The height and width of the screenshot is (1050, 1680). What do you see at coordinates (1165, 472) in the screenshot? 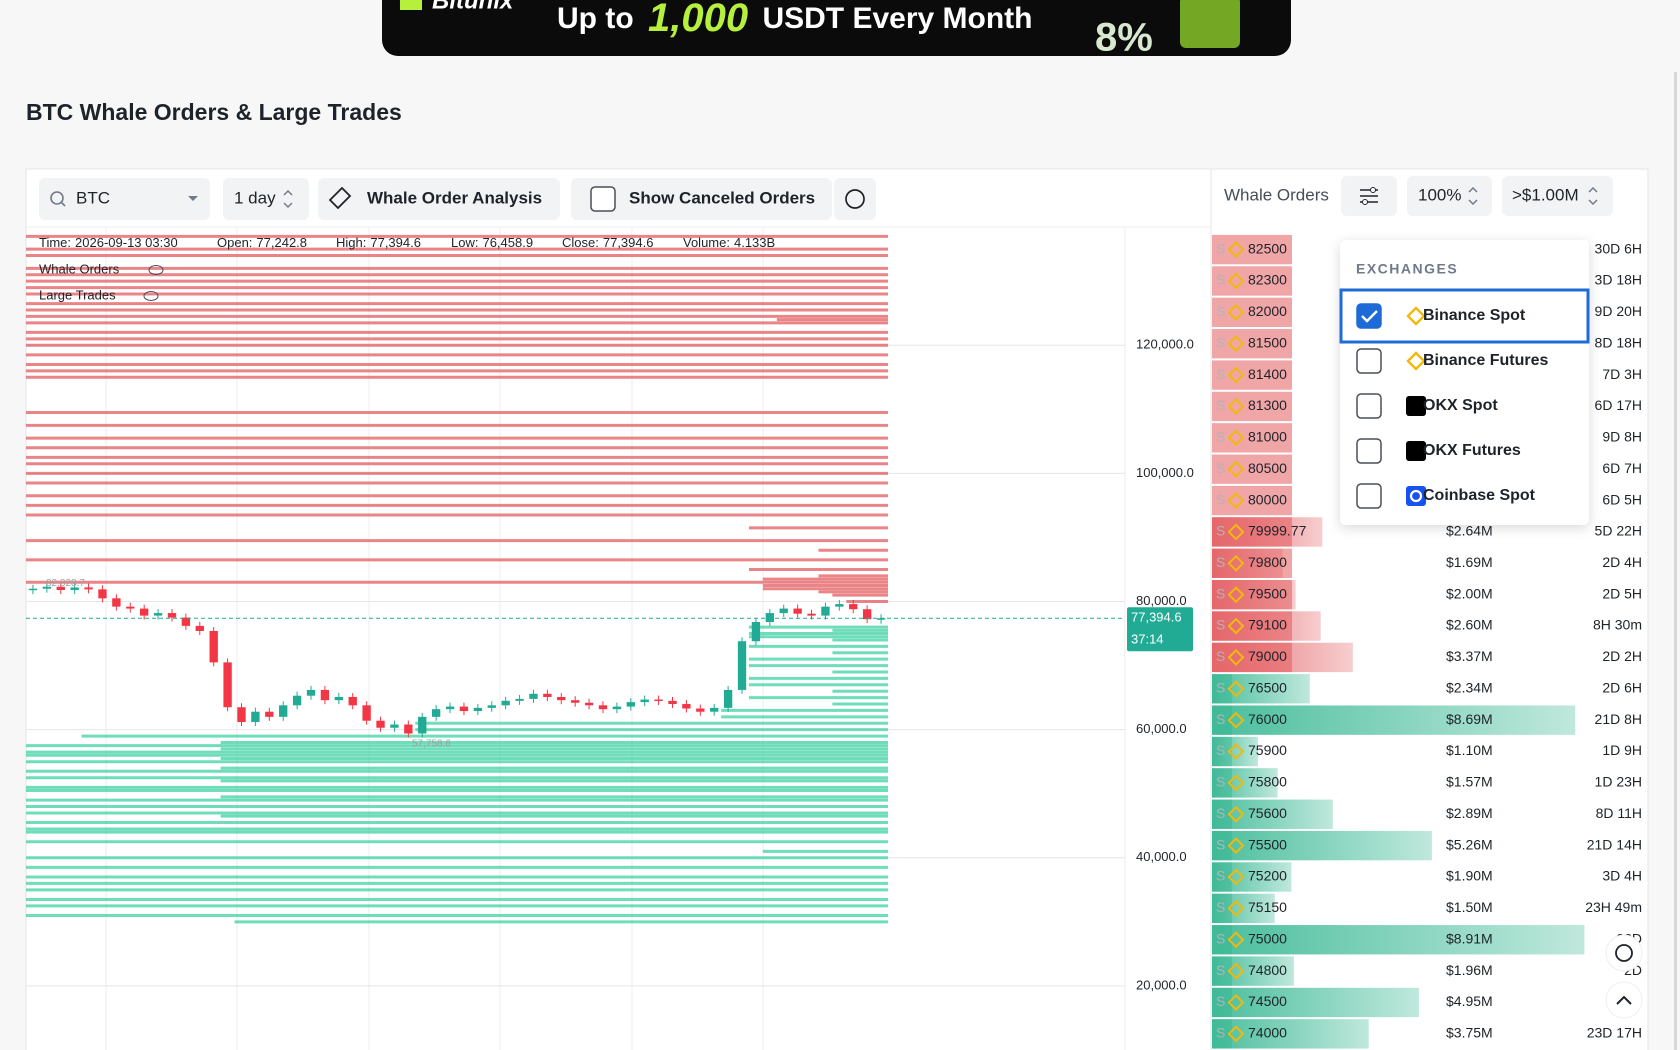
I see `y-tick-label: 100,000.0` at bounding box center [1165, 472].